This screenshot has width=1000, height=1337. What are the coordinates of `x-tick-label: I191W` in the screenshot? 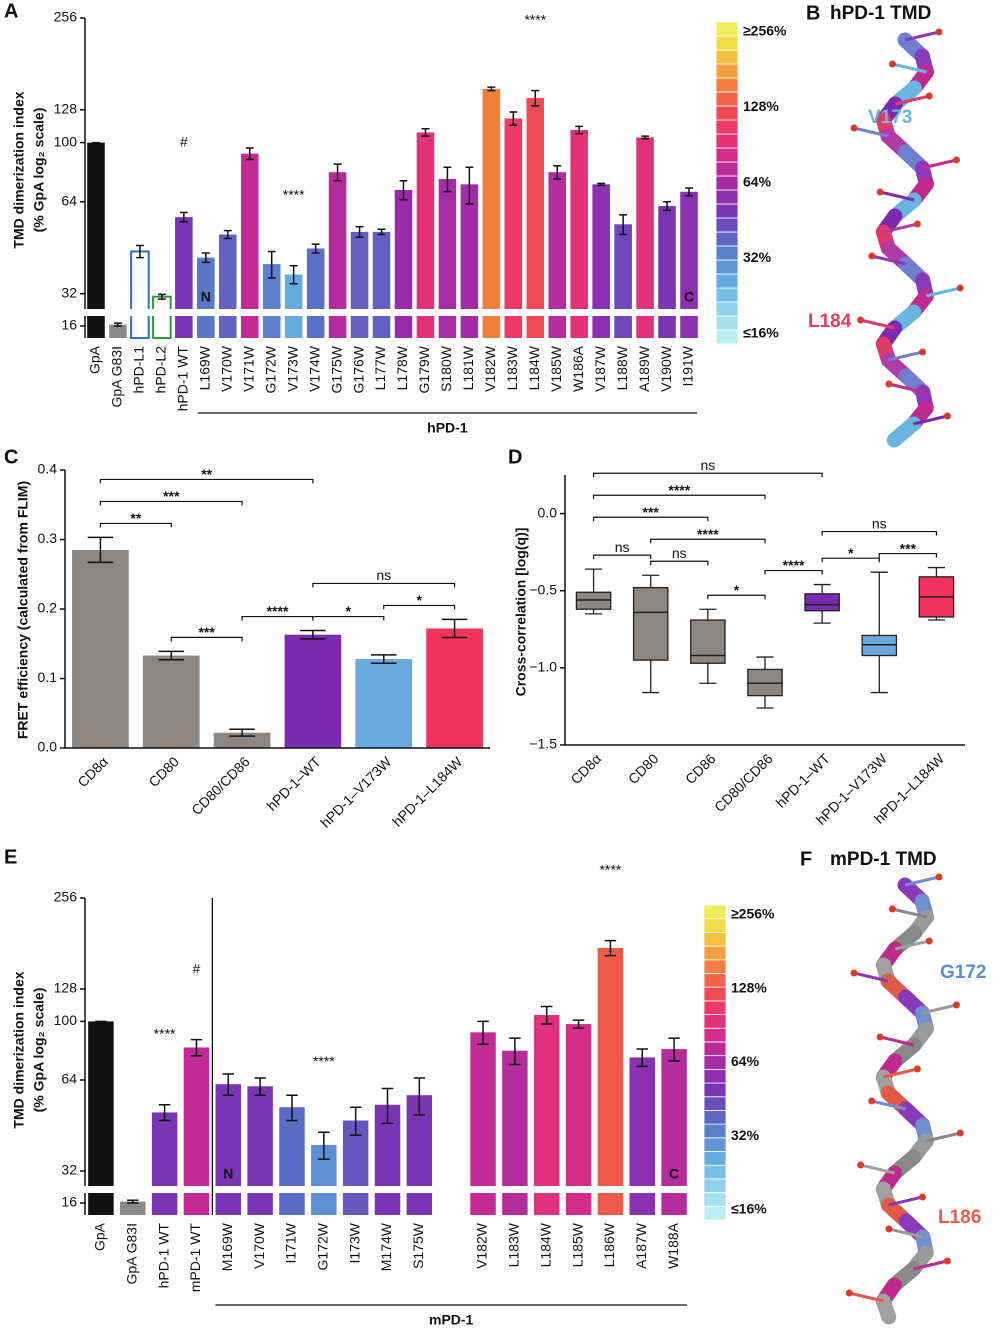 It's located at (688, 365).